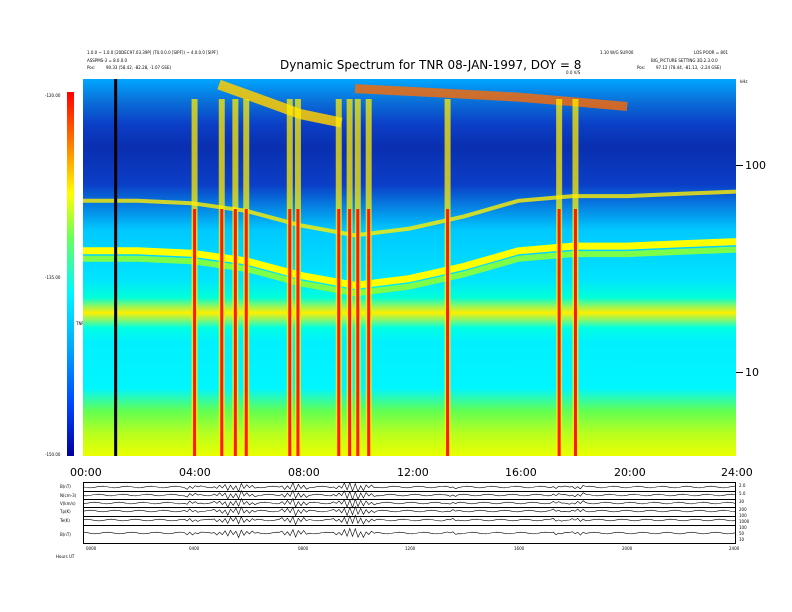 The image size is (792, 612). What do you see at coordinates (53, 277) in the screenshot?
I see `colorbar-tick-mid: -135.00` at bounding box center [53, 277].